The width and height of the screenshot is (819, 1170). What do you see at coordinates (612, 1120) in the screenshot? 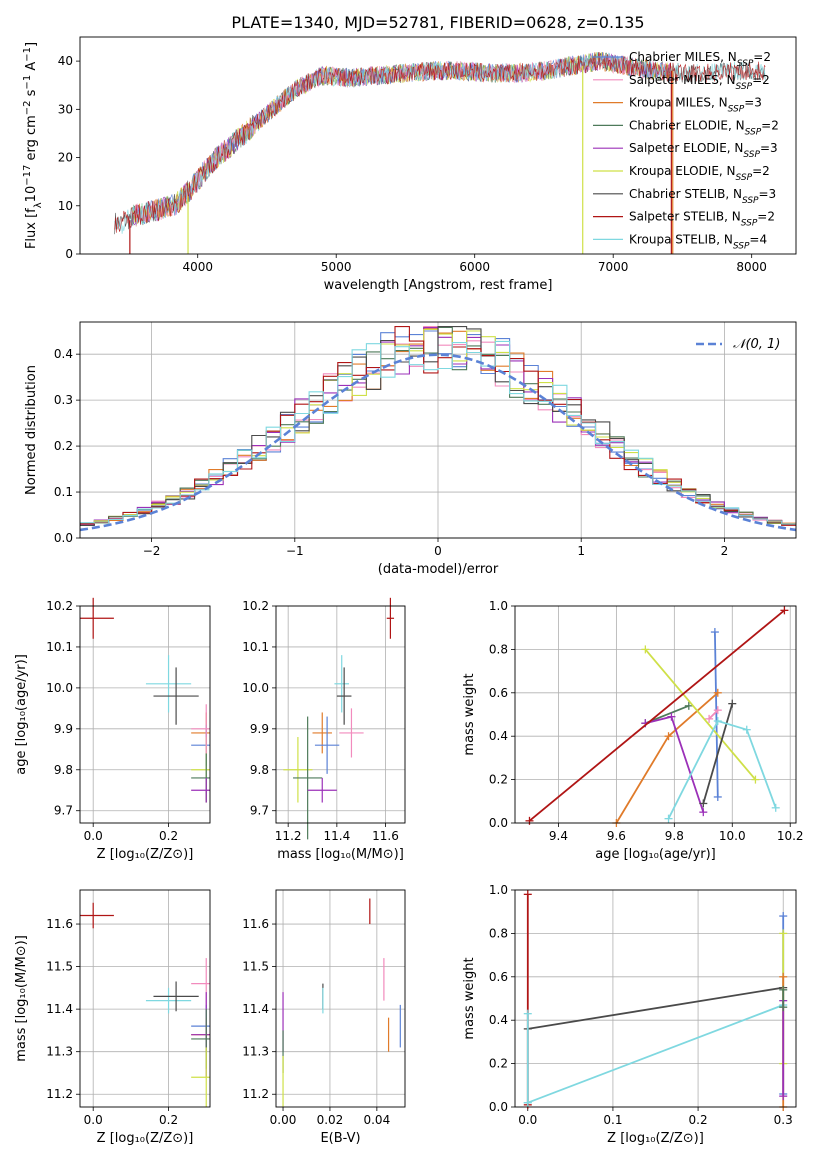
I see `x-tick-label: 0.1` at bounding box center [612, 1120].